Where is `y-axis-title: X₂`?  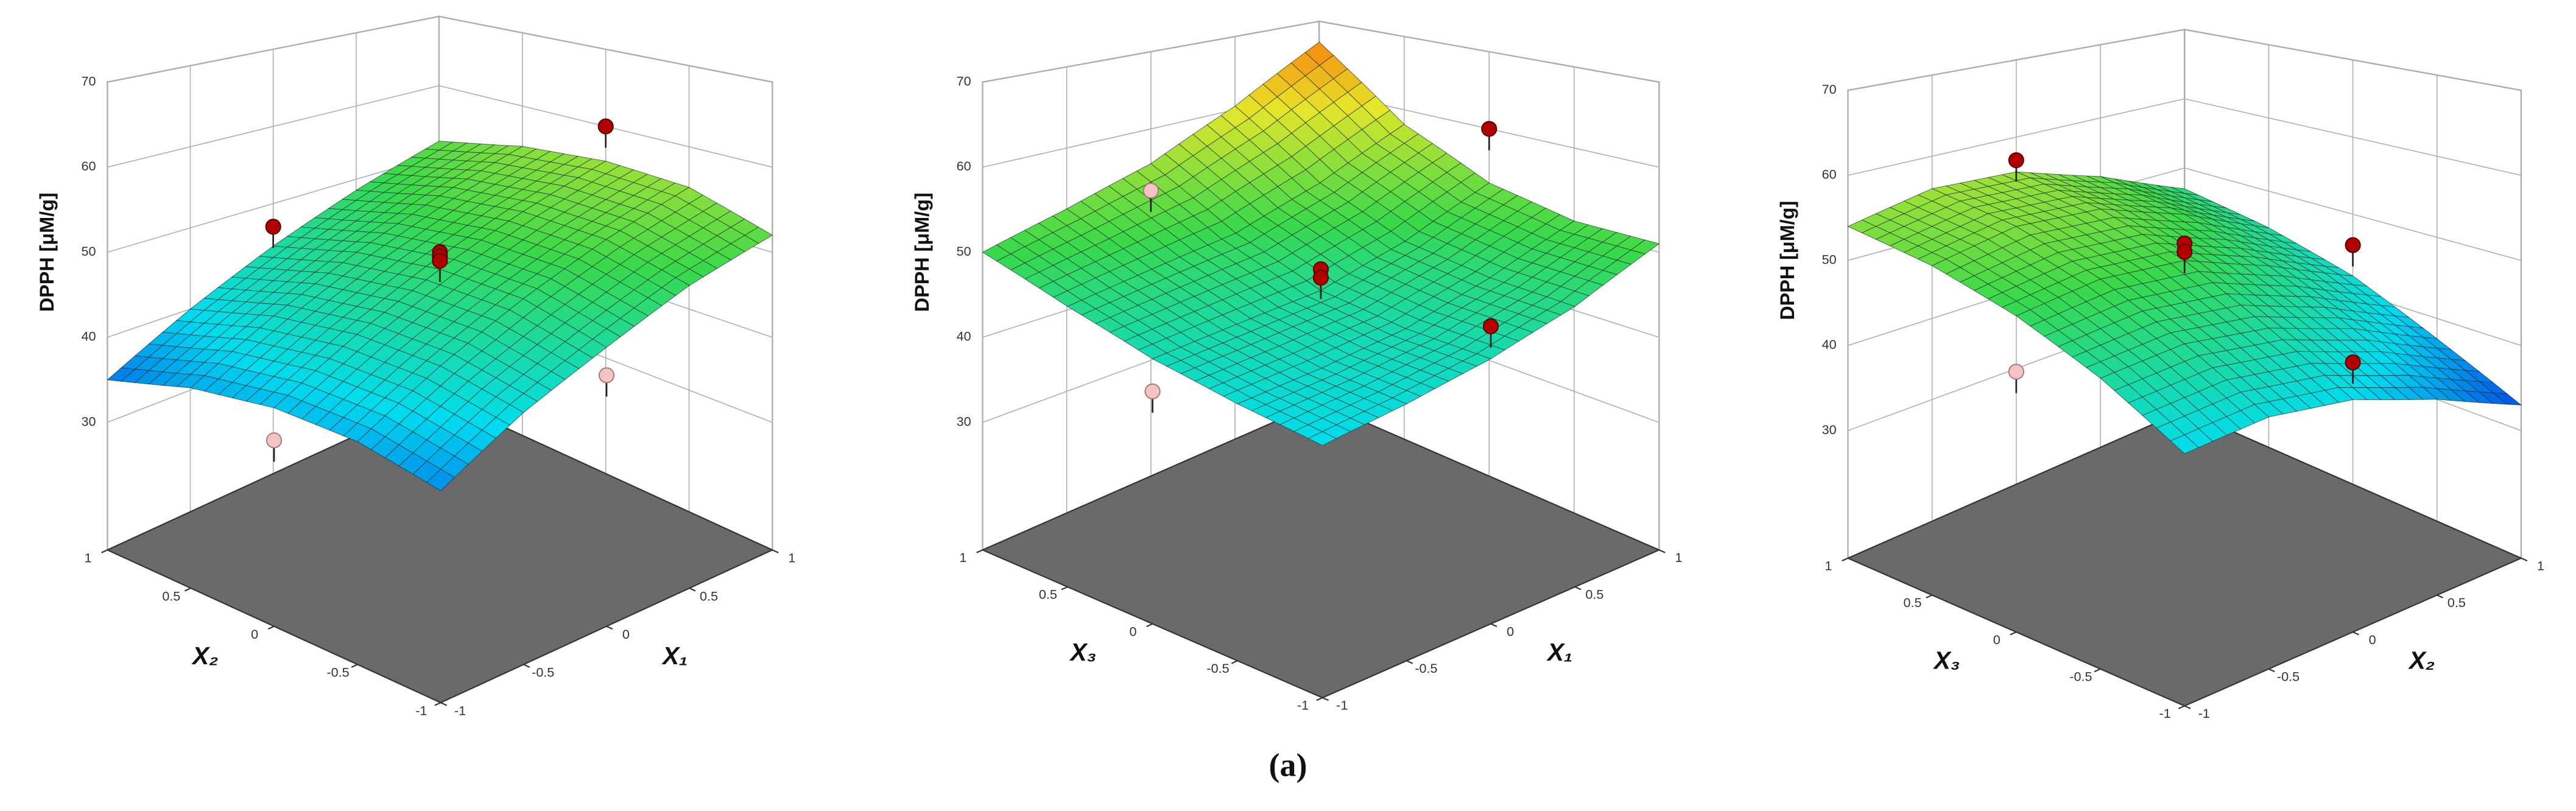 y-axis-title: X₂ is located at coordinates (204, 656).